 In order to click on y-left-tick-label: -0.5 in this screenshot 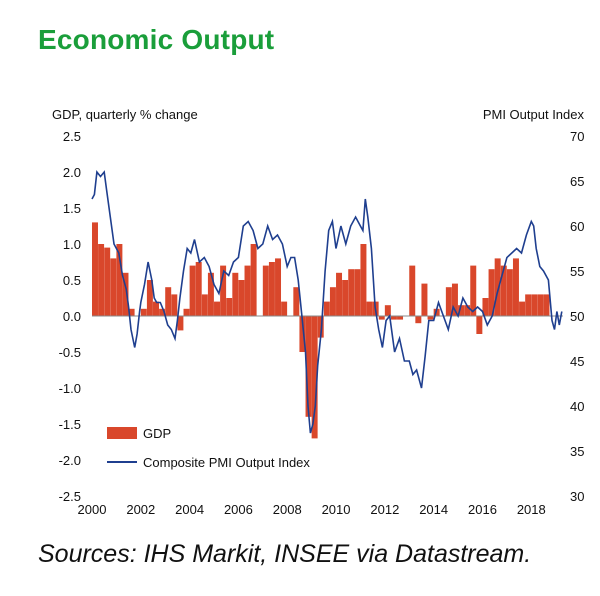, I will do `click(70, 352)`.